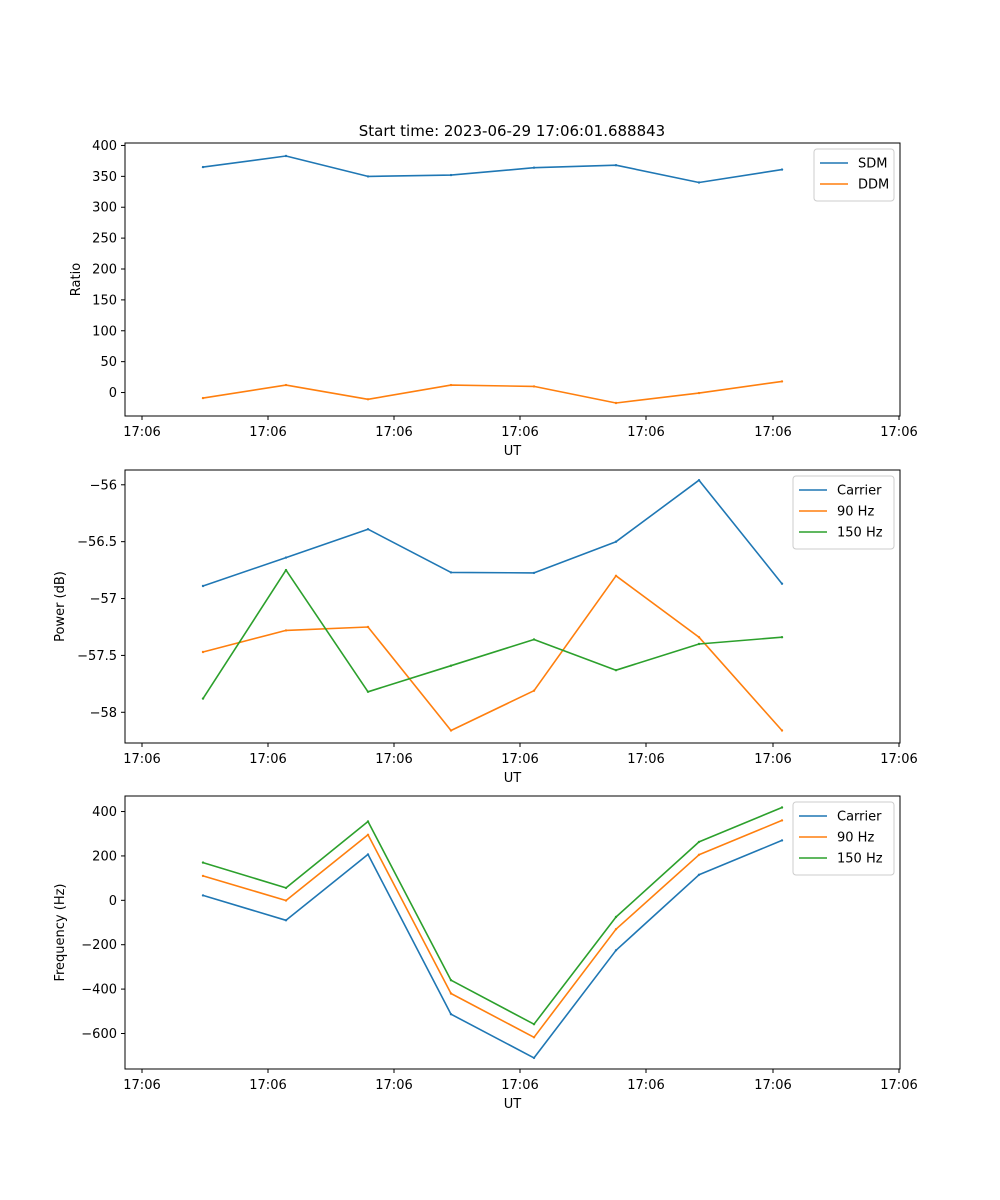 This screenshot has height=1200, width=1000. What do you see at coordinates (492, 653) in the screenshot?
I see `power-series-line` at bounding box center [492, 653].